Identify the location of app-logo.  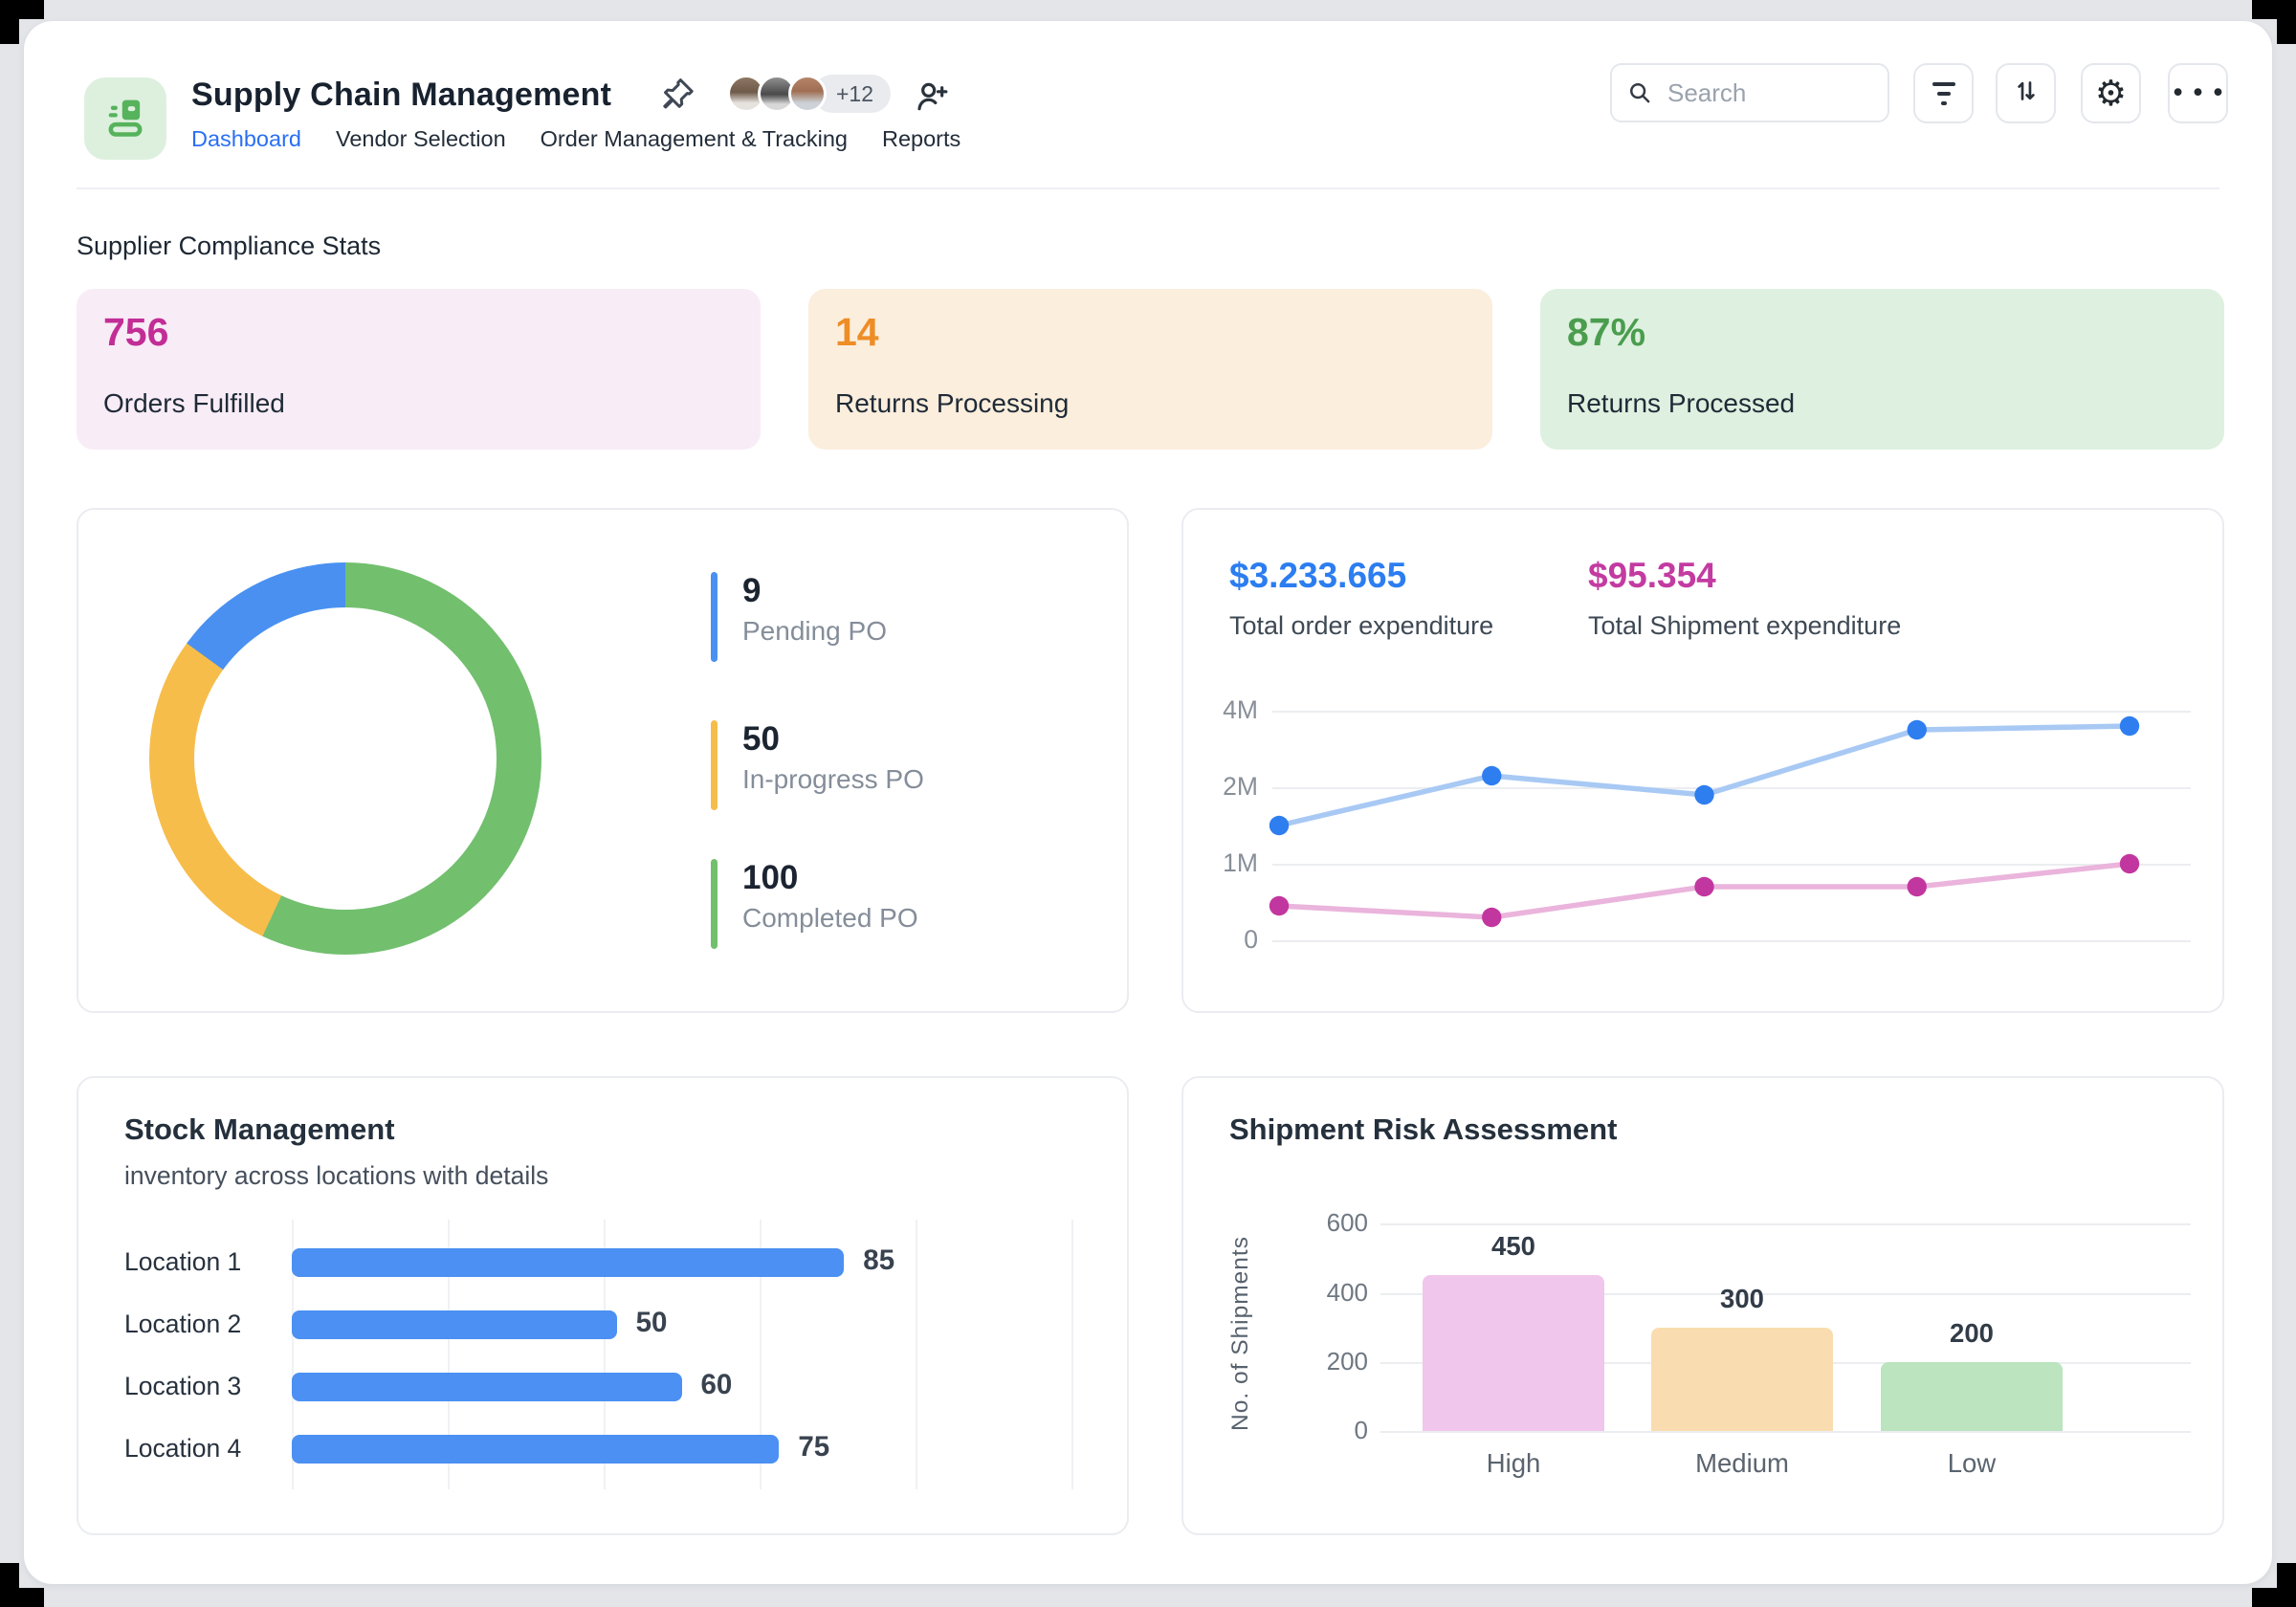
(125, 118).